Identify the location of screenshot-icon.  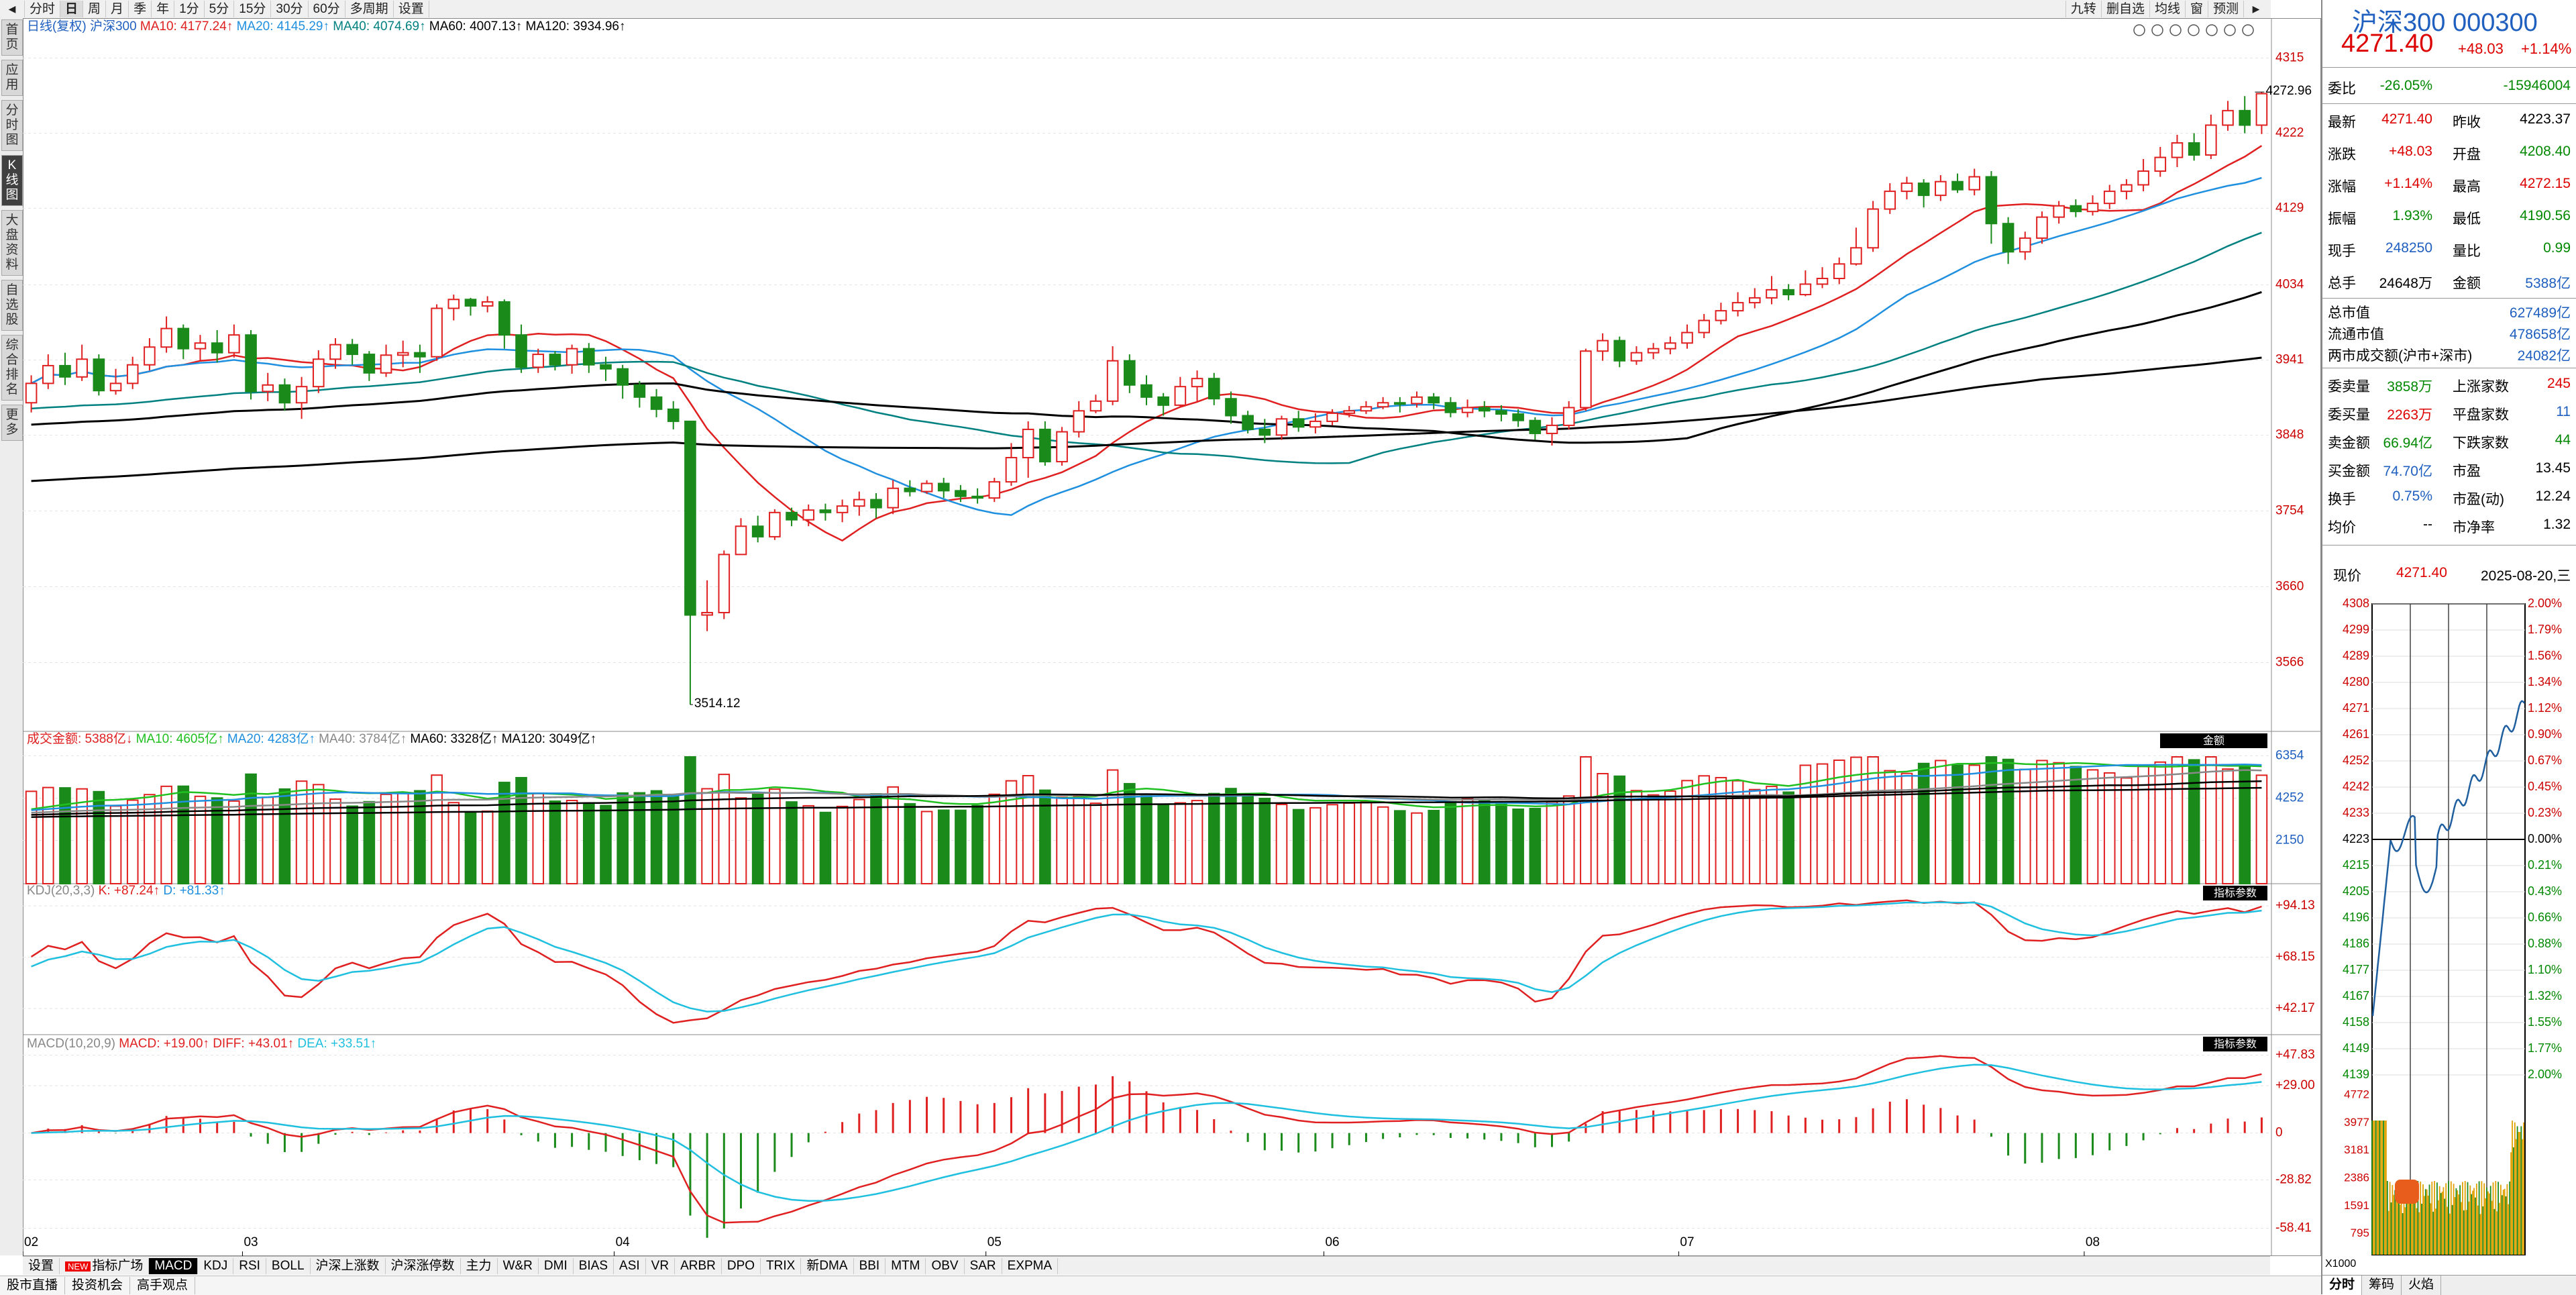
(2230, 30).